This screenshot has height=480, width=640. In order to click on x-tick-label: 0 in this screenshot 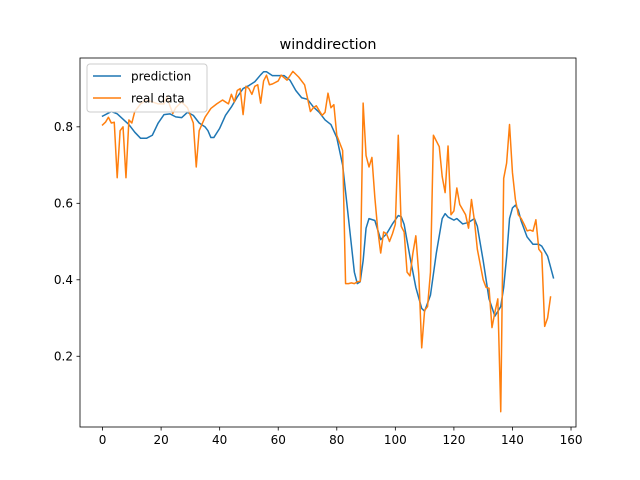, I will do `click(103, 440)`.